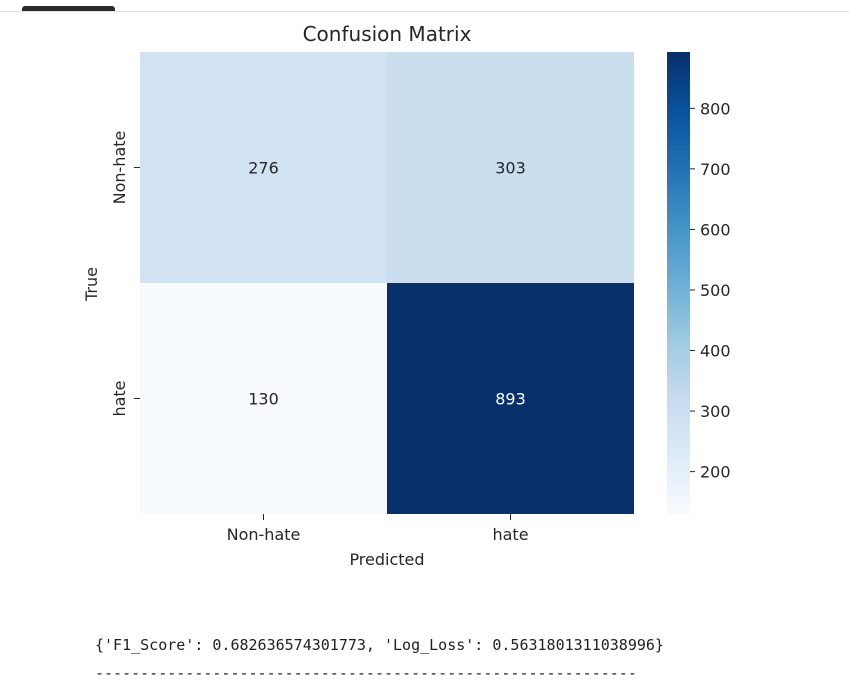 This screenshot has width=849, height=682. What do you see at coordinates (119, 398) in the screenshot?
I see `y-tick-label: hate` at bounding box center [119, 398].